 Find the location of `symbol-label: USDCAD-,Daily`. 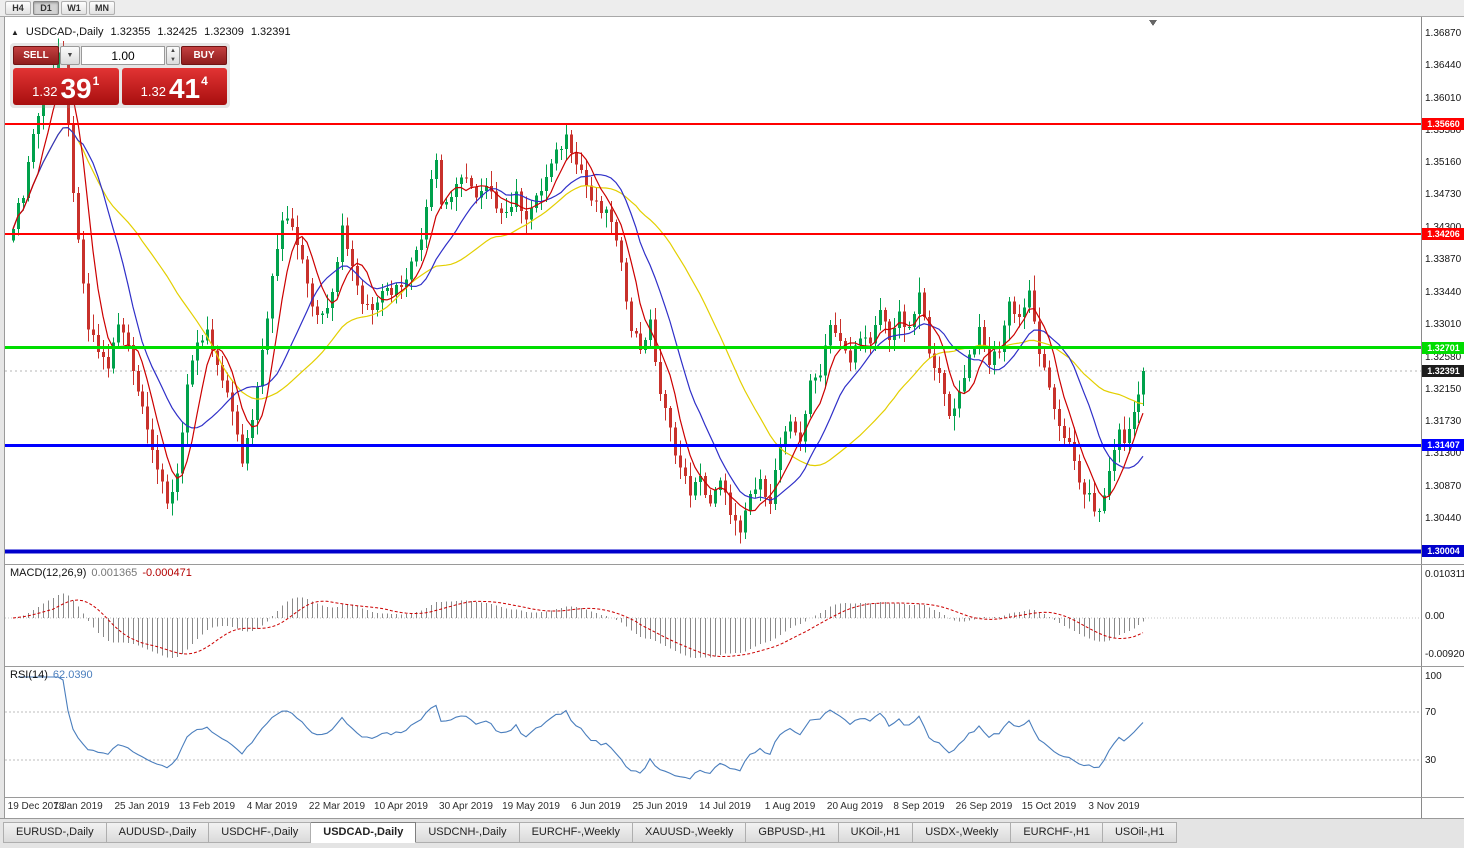

symbol-label: USDCAD-,Daily is located at coordinates (64, 32).